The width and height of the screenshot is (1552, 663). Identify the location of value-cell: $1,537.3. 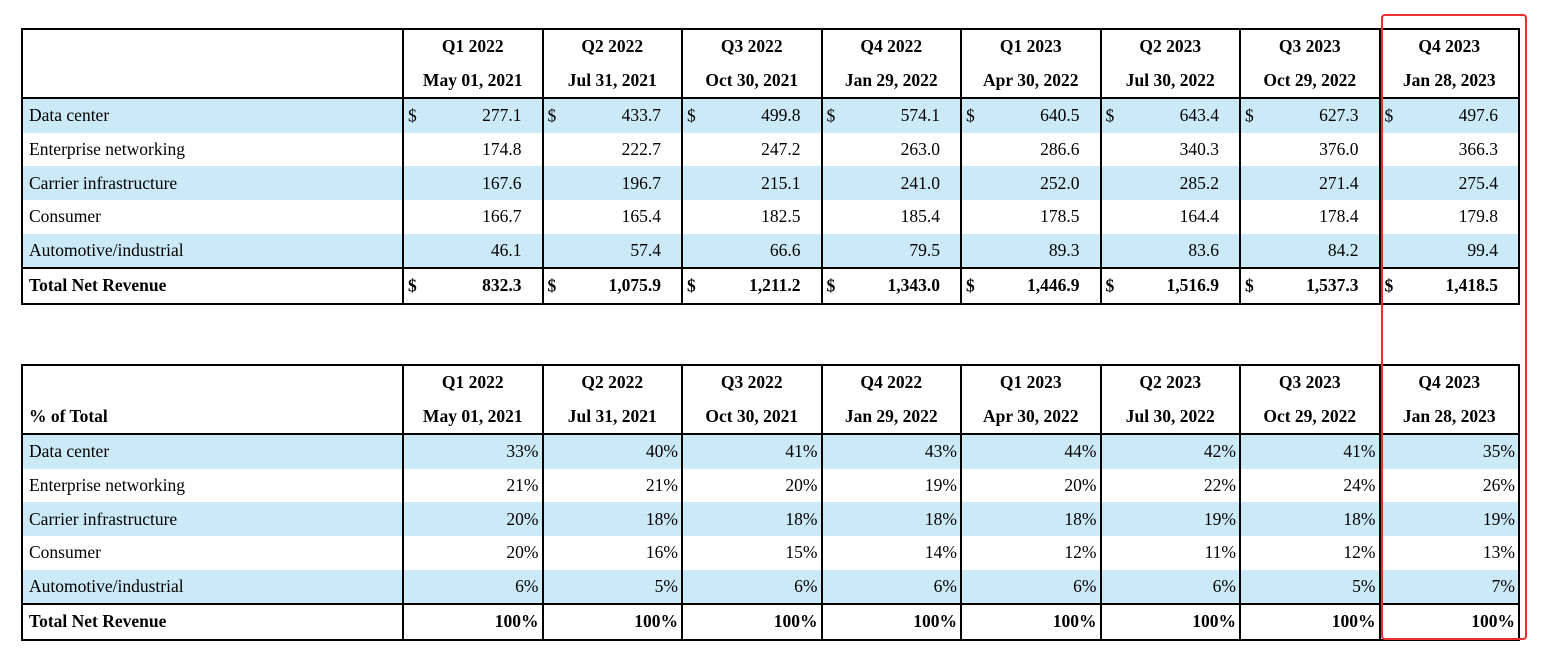
(1309, 286).